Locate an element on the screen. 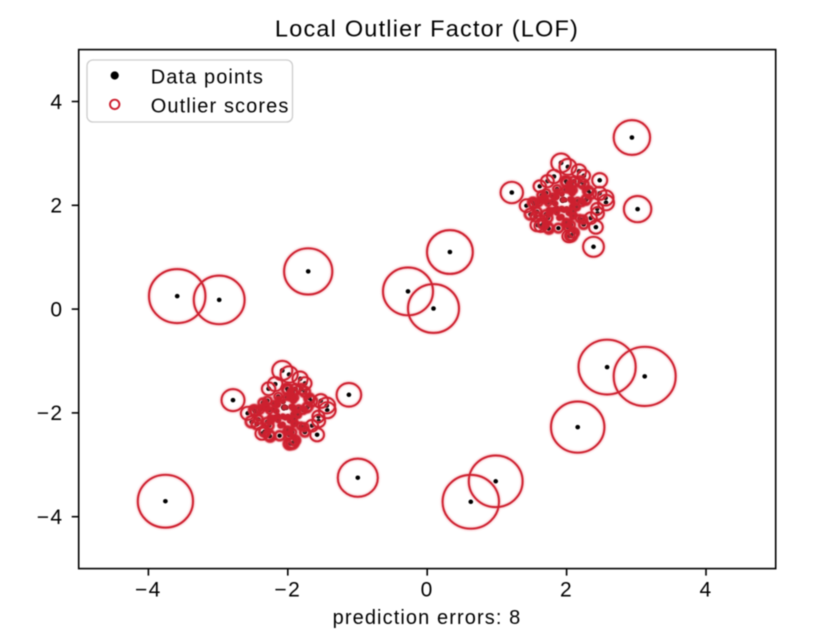  svg-text: prediction errors: 8 is located at coordinates (427, 618).